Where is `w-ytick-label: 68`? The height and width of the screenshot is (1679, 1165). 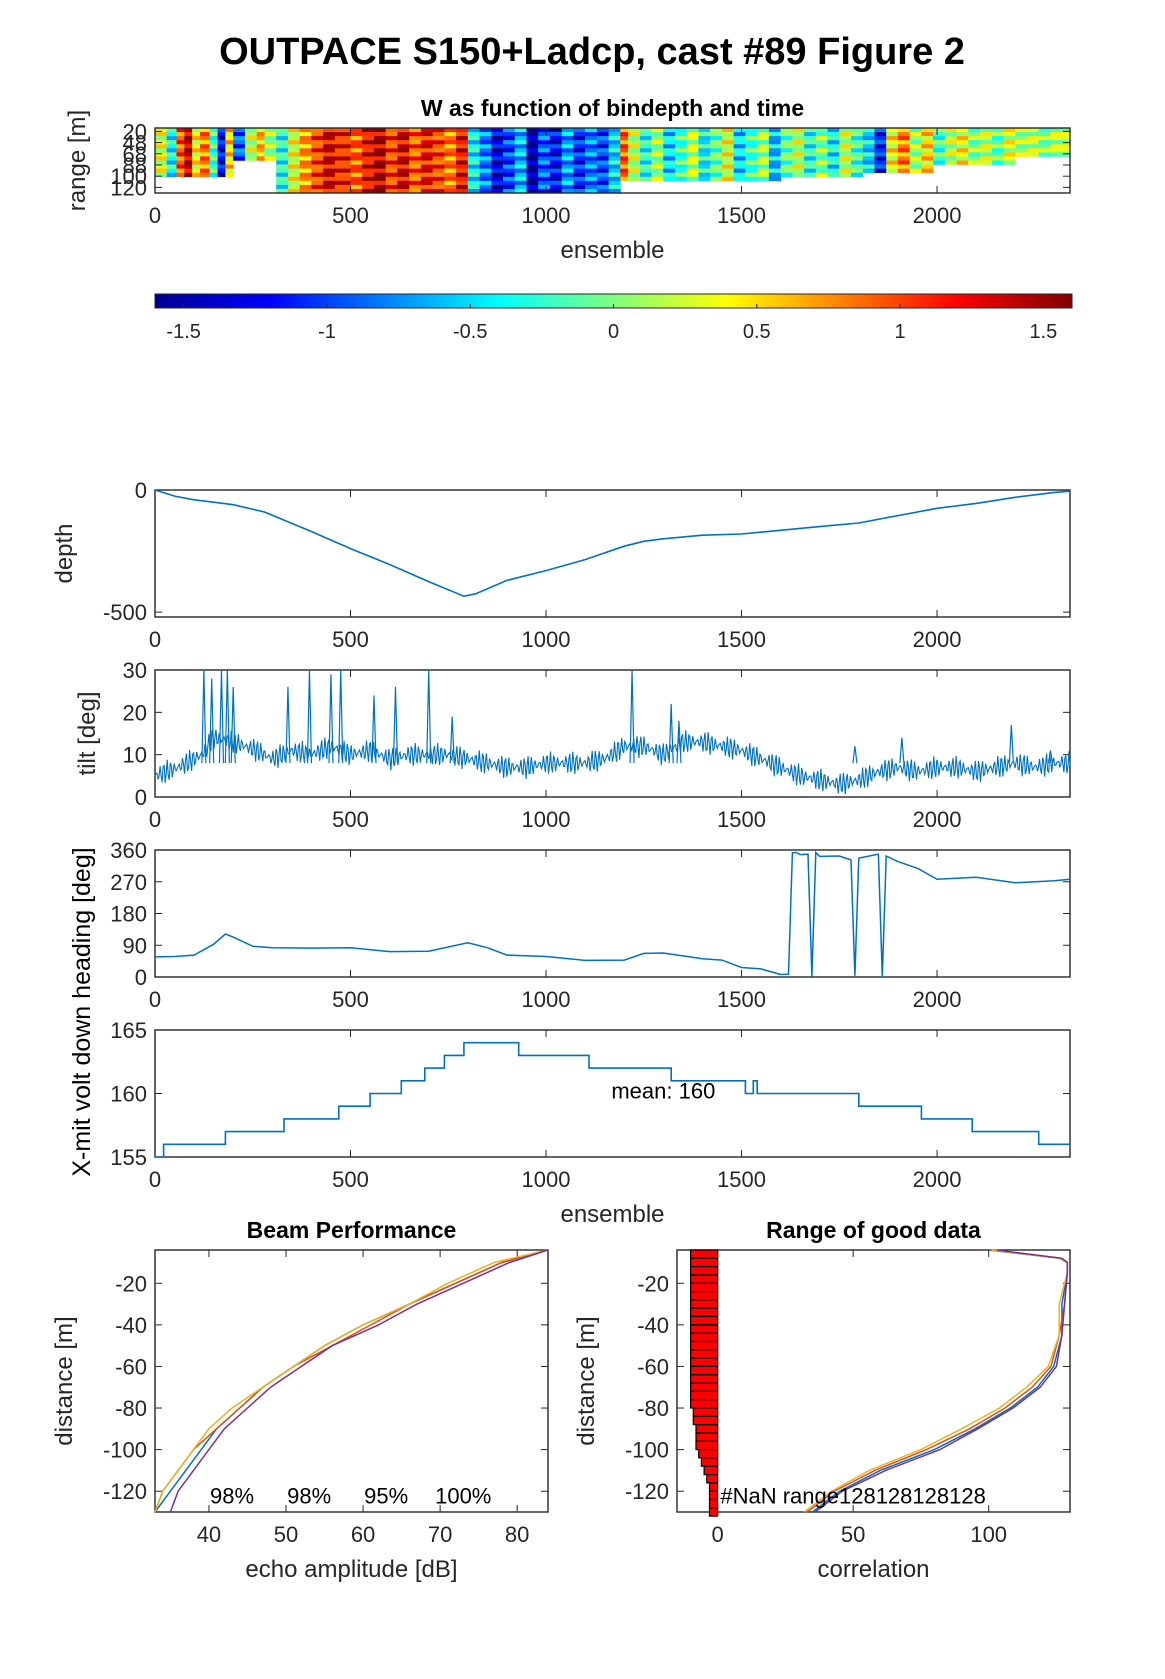 w-ytick-label: 68 is located at coordinates (135, 154).